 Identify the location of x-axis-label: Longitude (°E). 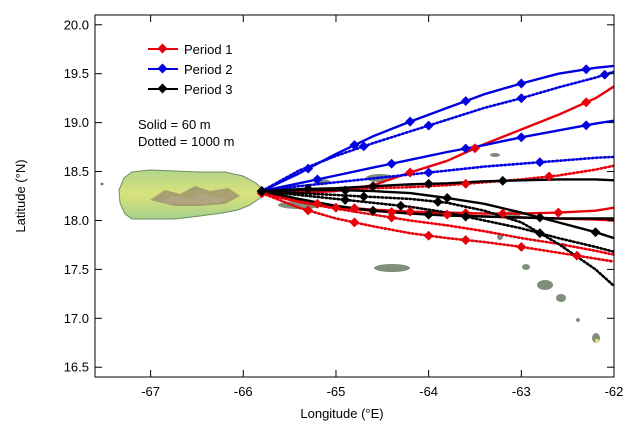
(341, 413).